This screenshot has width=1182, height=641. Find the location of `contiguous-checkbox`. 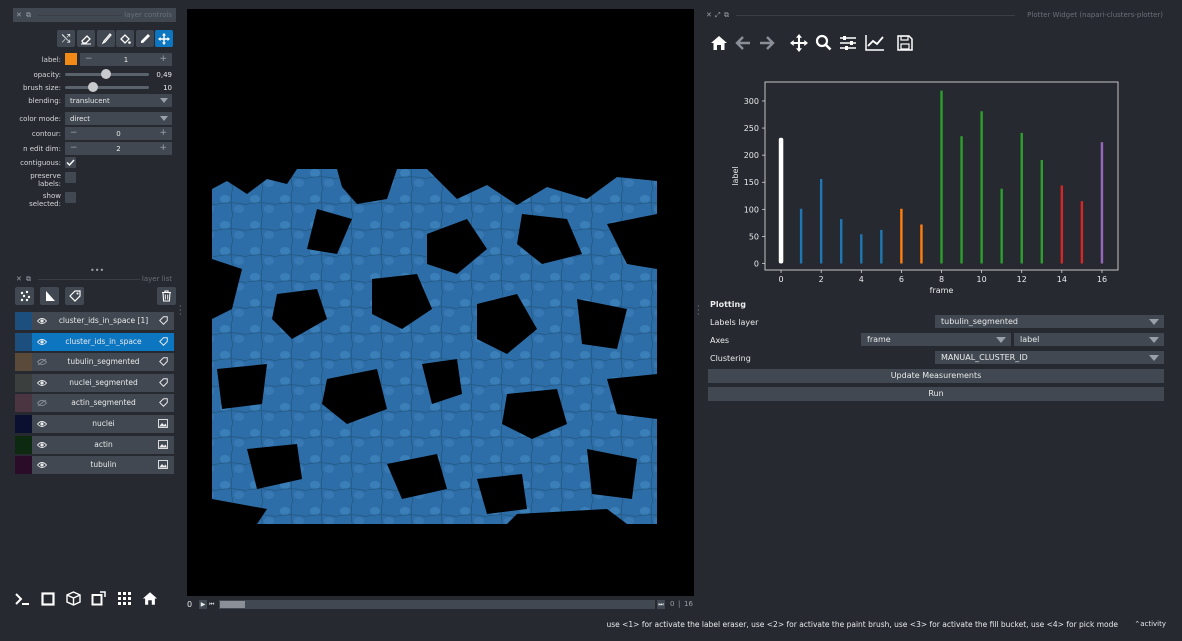

contiguous-checkbox is located at coordinates (70, 162).